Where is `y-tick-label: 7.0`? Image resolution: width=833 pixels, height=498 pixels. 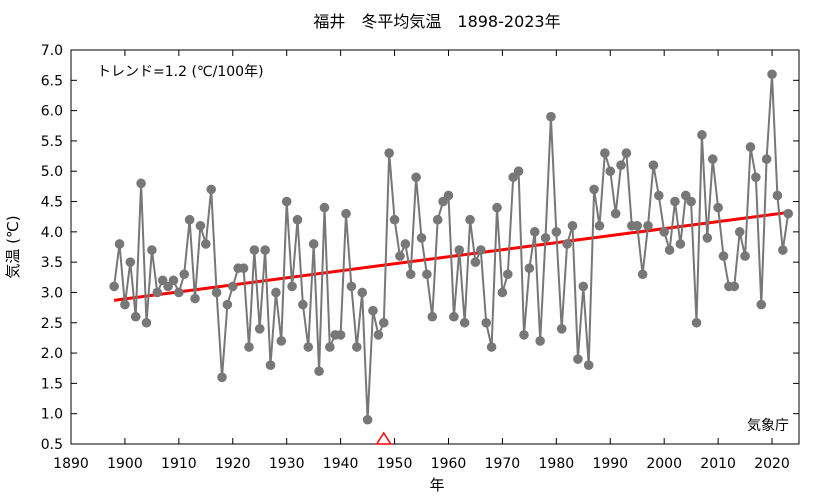
y-tick-label: 7.0 is located at coordinates (52, 51).